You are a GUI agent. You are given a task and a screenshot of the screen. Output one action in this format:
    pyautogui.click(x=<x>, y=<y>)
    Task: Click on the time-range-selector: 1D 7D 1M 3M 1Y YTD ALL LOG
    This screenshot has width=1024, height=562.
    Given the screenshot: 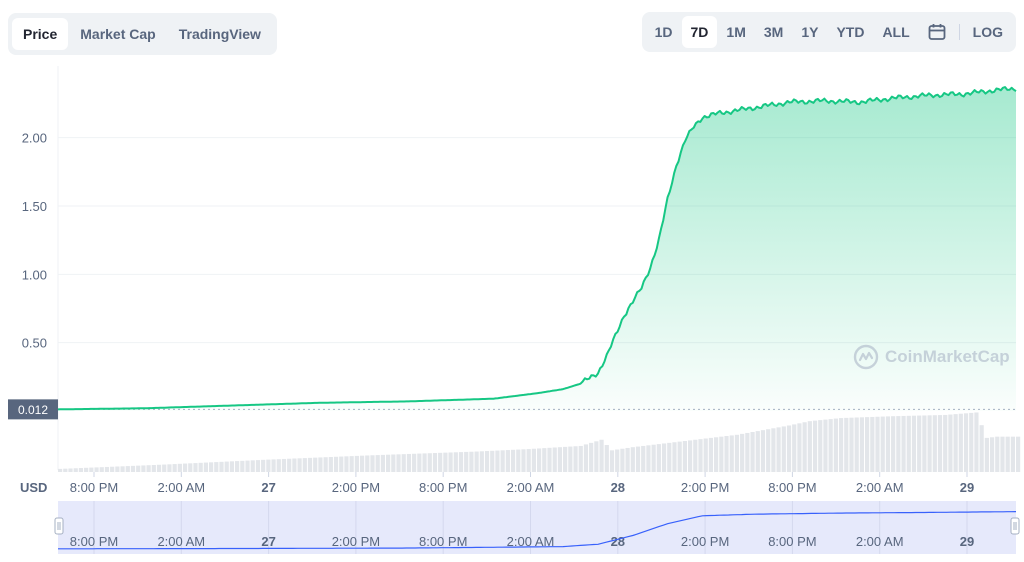 What is the action you would take?
    pyautogui.click(x=828, y=32)
    